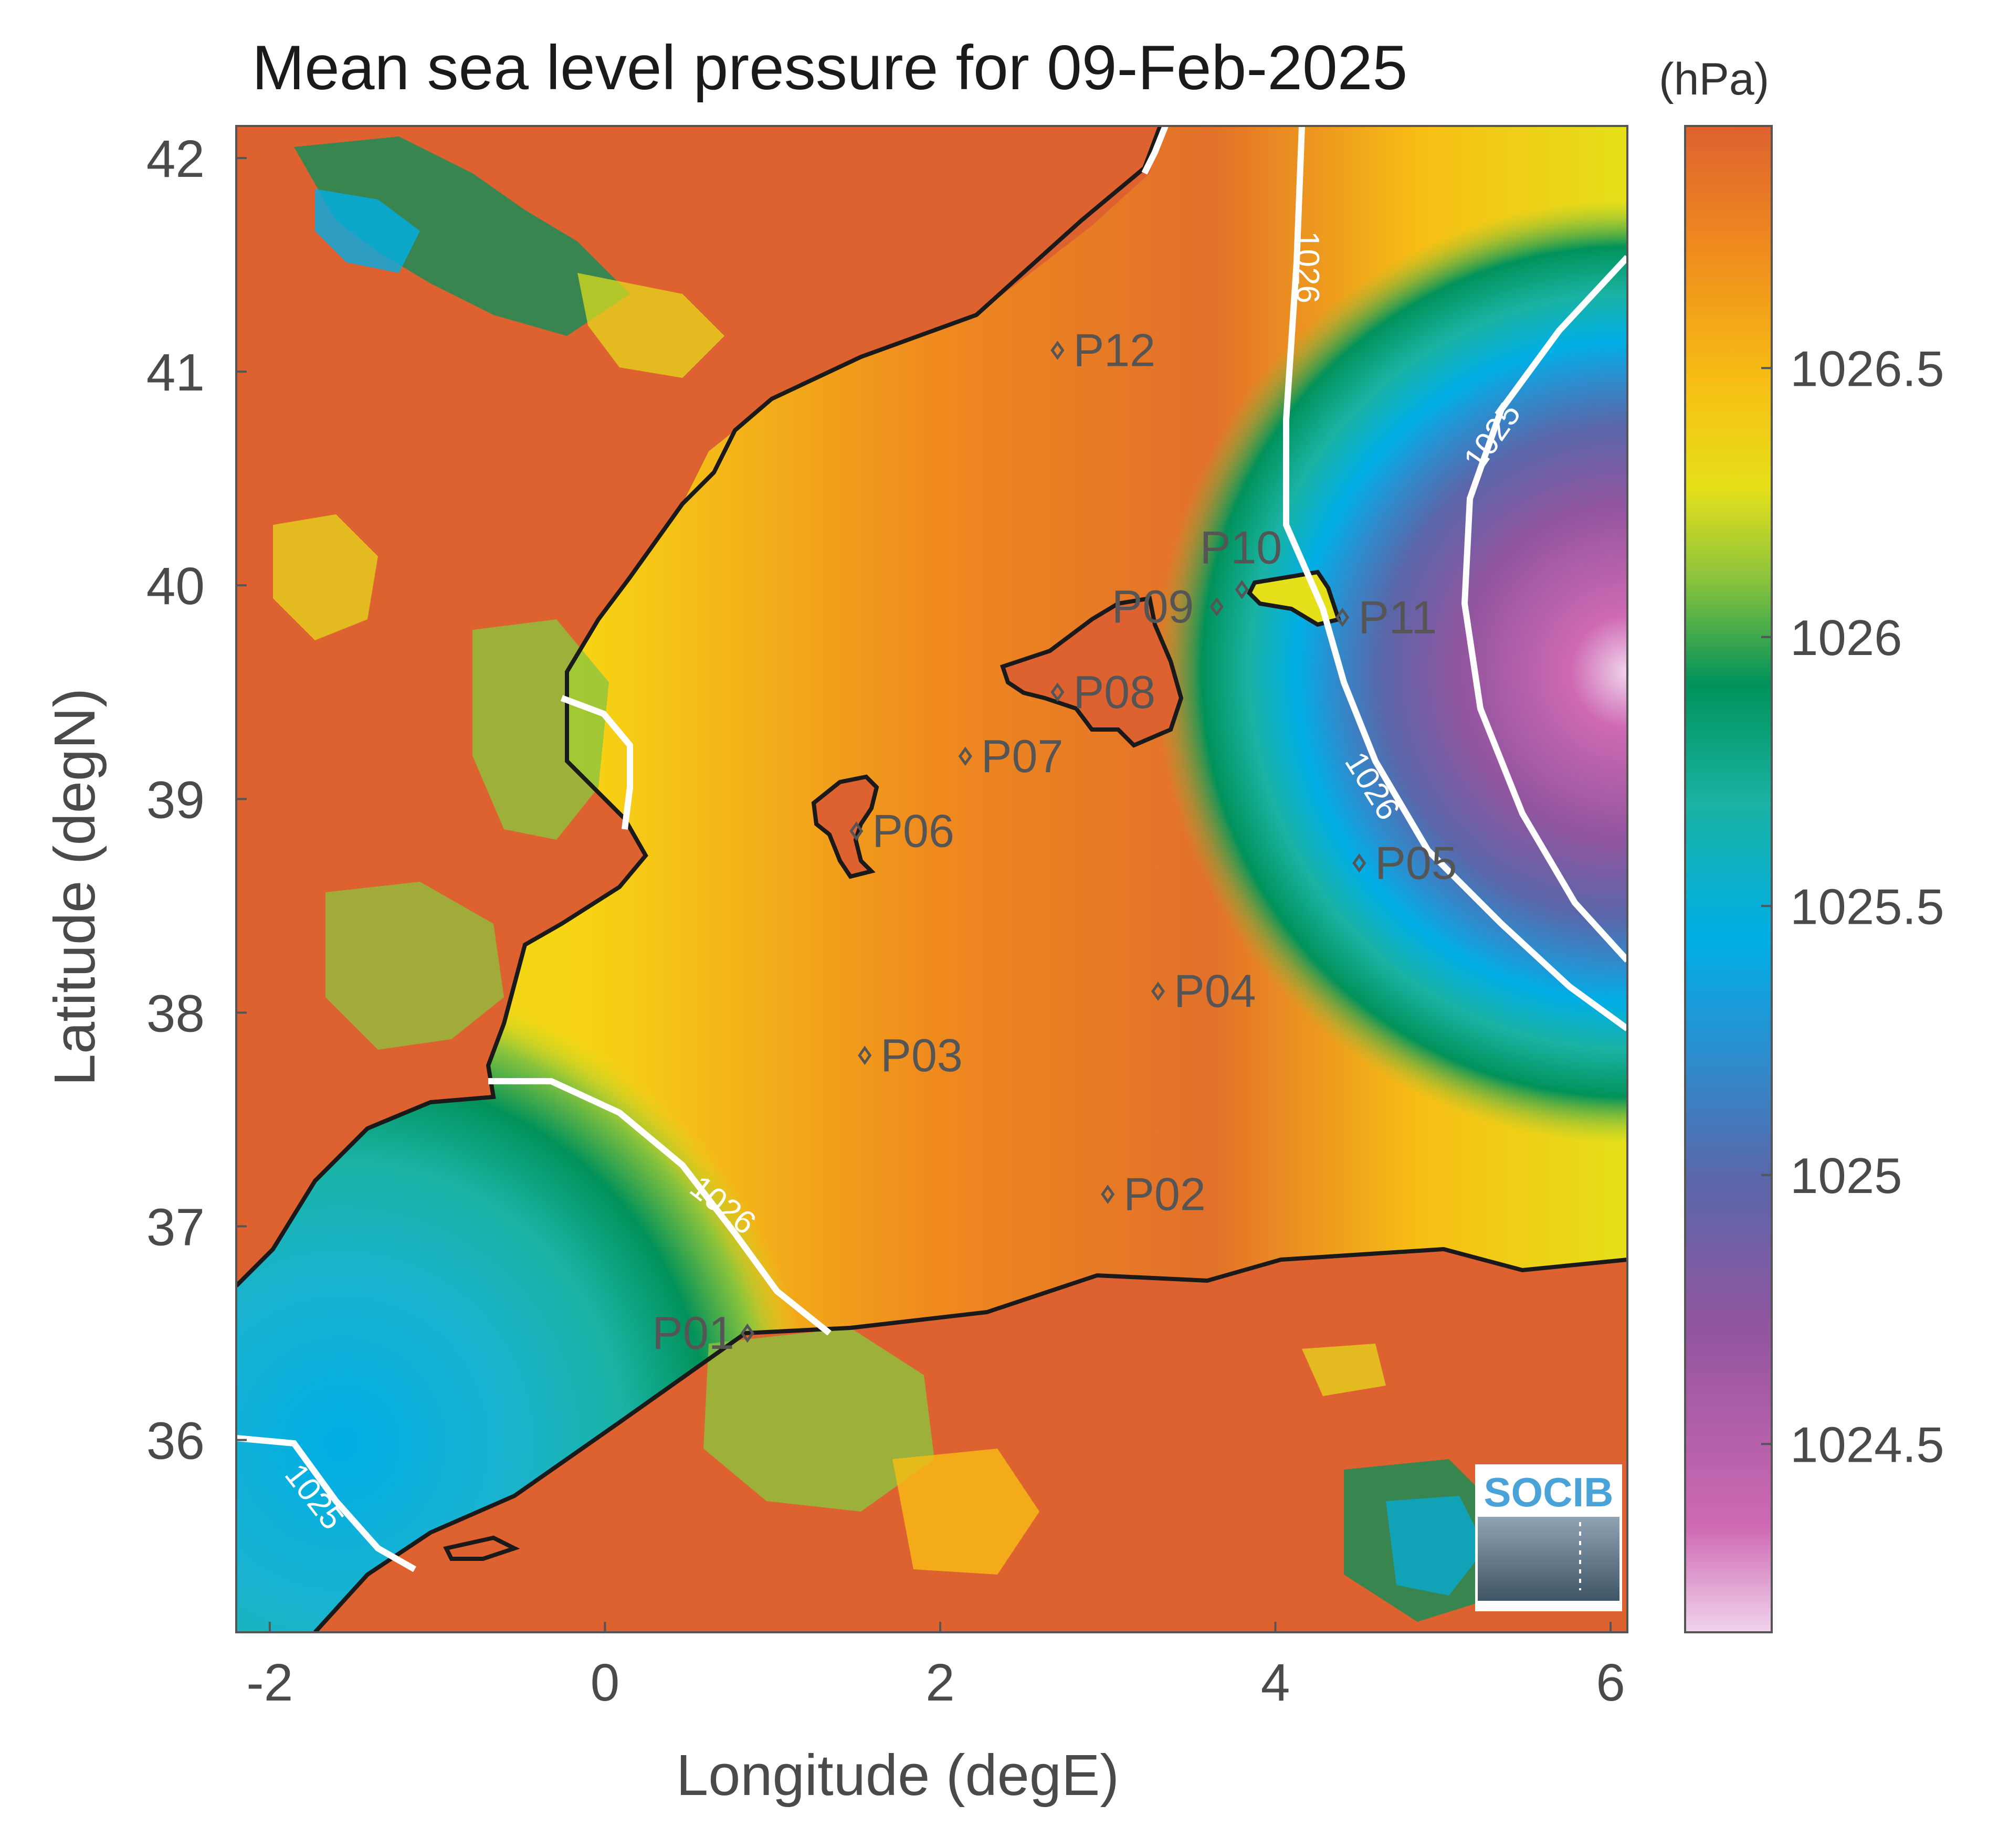 The image size is (2009, 1848). What do you see at coordinates (75, 887) in the screenshot?
I see `y-axis-label: Latitude (degN)` at bounding box center [75, 887].